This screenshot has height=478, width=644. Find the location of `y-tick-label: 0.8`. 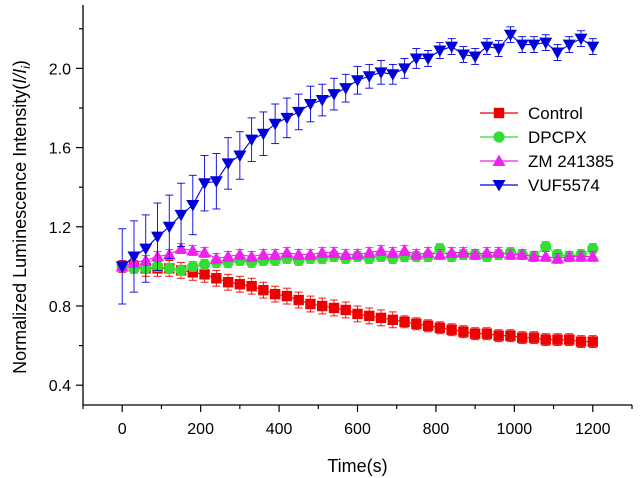

y-tick-label: 0.8 is located at coordinates (60, 307).